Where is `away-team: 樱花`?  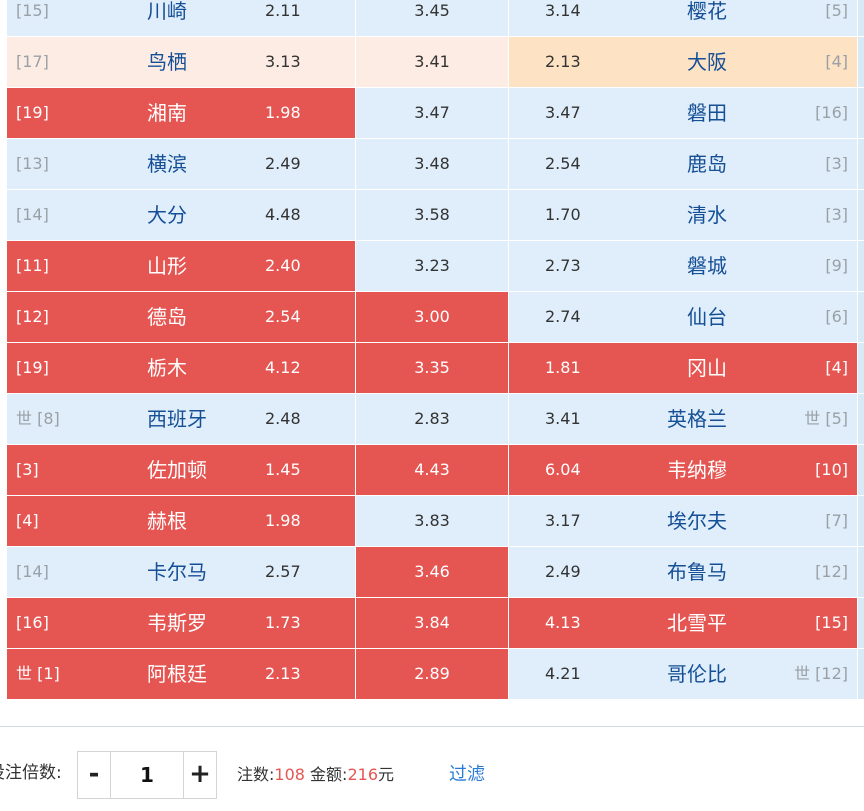 away-team: 樱花 is located at coordinates (707, 11).